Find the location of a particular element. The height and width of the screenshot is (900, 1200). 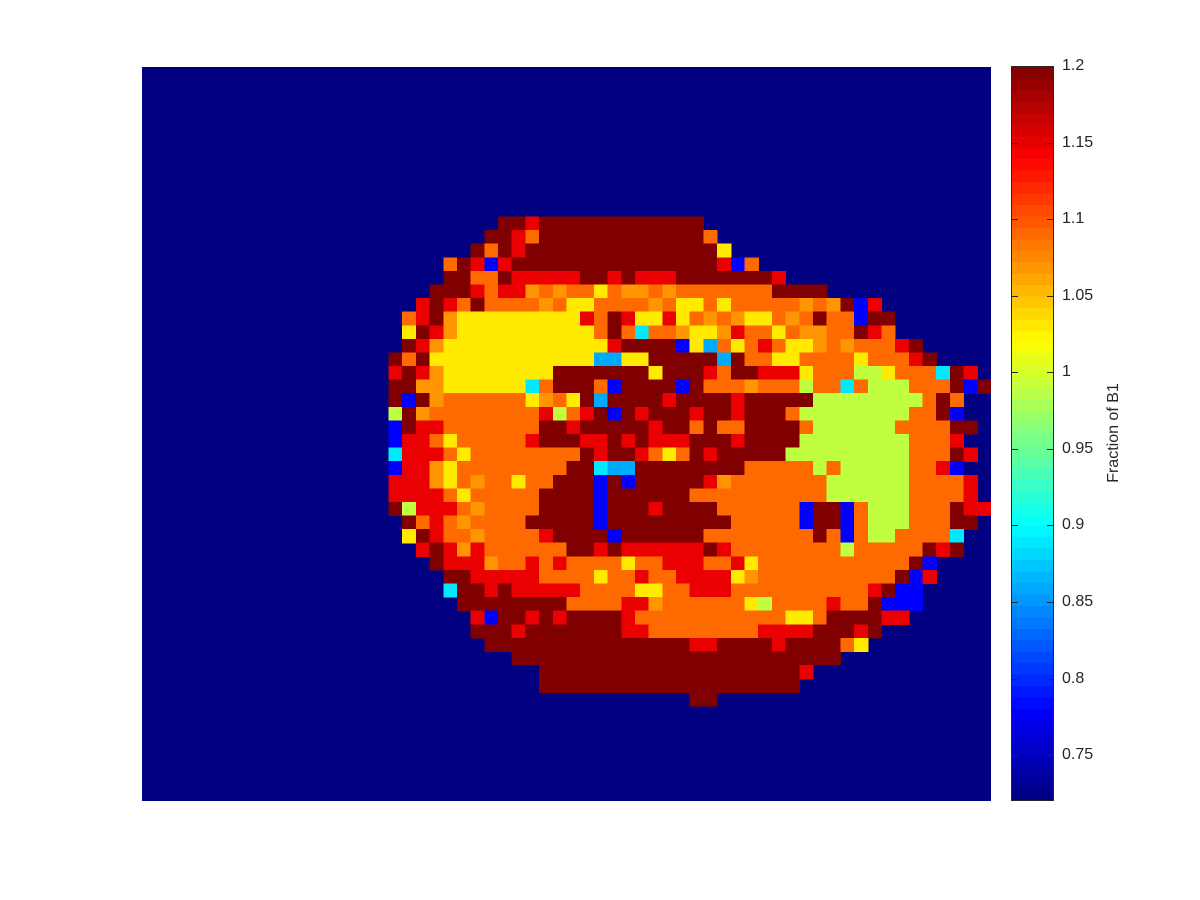

colorbar-tick-label: 1 is located at coordinates (1066, 372).